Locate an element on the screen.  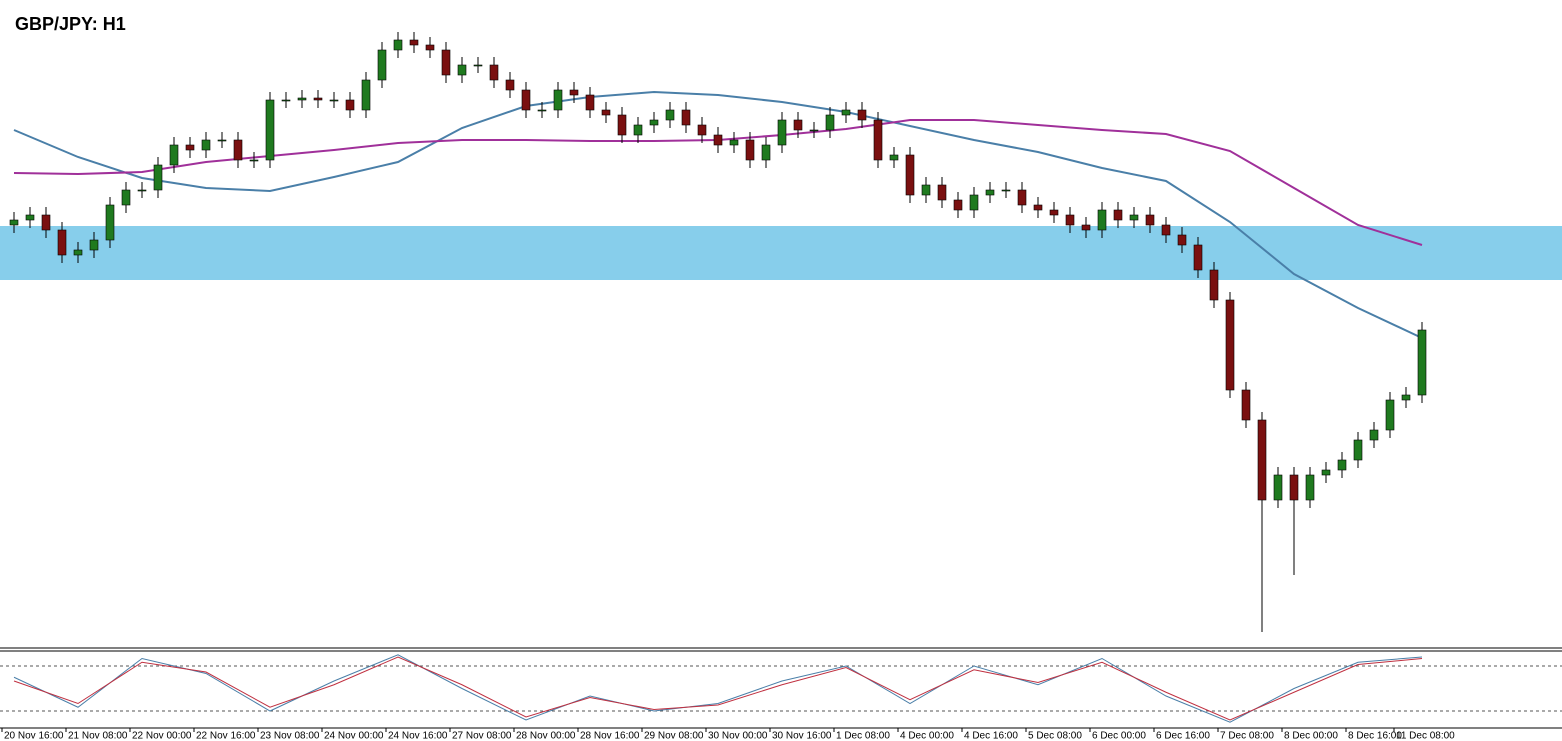
x-tick-label: 1 Dec 08:00 is located at coordinates (863, 736).